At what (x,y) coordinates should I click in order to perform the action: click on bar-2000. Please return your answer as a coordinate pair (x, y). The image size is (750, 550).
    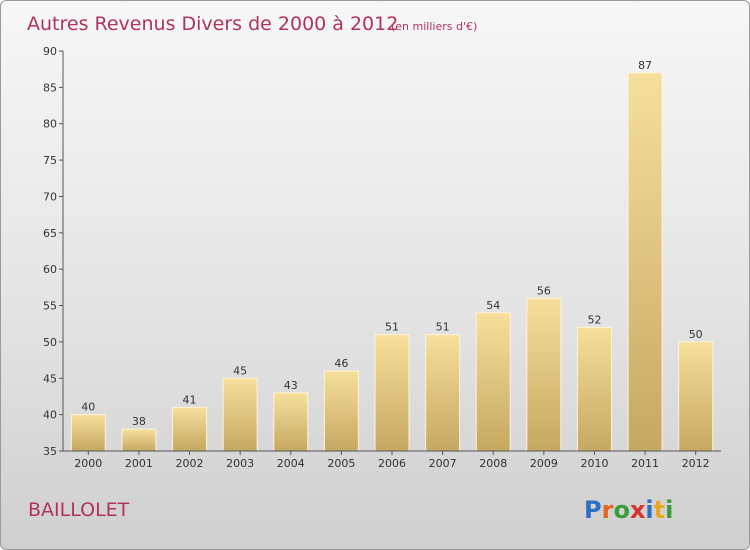
    Looking at the image, I should click on (88, 433).